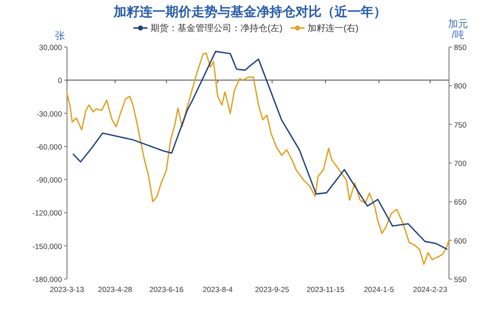 Image resolution: width=500 pixels, height=312 pixels. Describe the element at coordinates (250, 11) in the screenshot. I see `title: 加籽连一期价走势与基金净持仓对比（近一年）` at that location.